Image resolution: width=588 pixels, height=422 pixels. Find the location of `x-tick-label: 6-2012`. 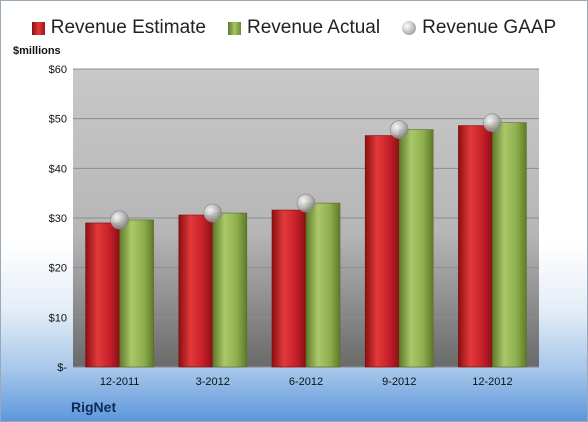

x-tick-label: 6-2012 is located at coordinates (306, 382).